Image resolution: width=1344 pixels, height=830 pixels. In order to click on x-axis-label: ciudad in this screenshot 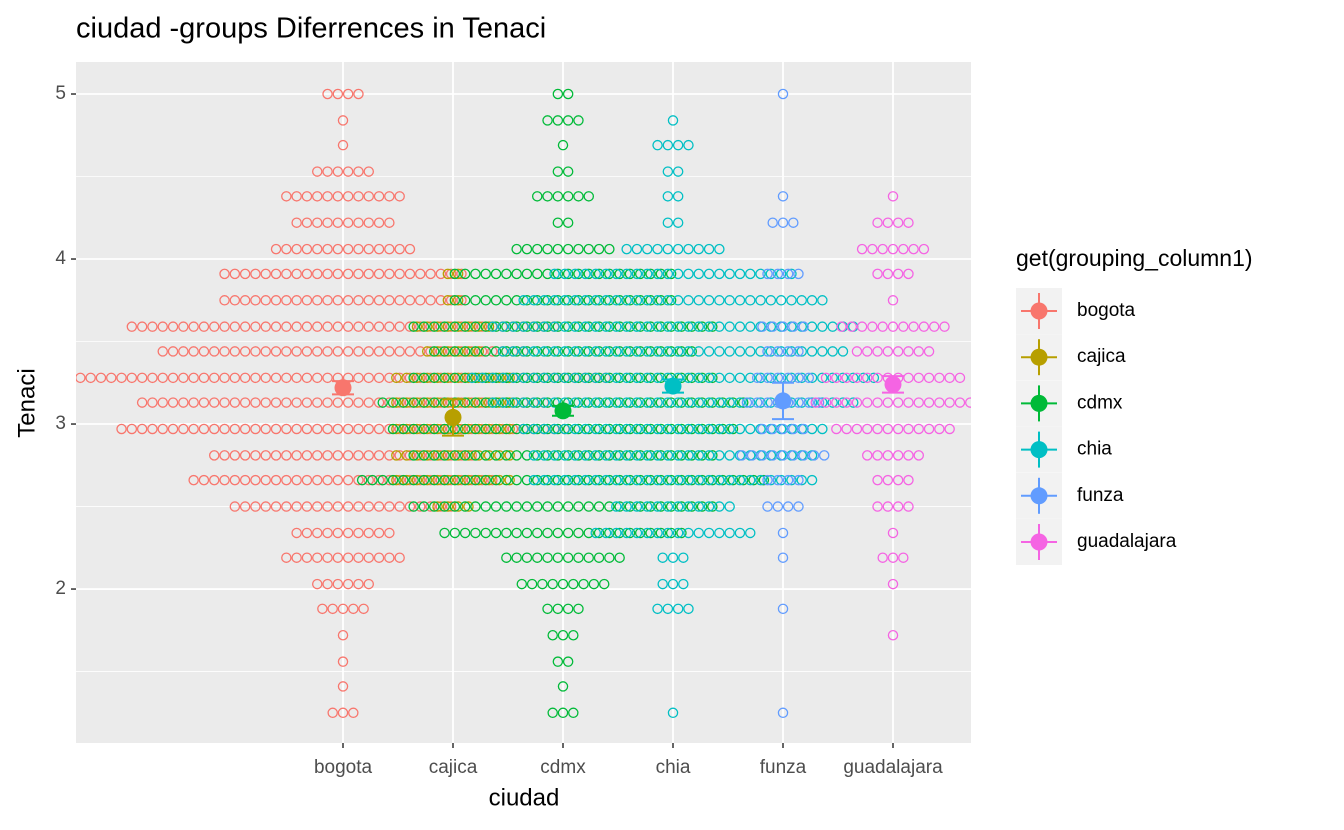, I will do `click(524, 797)`.